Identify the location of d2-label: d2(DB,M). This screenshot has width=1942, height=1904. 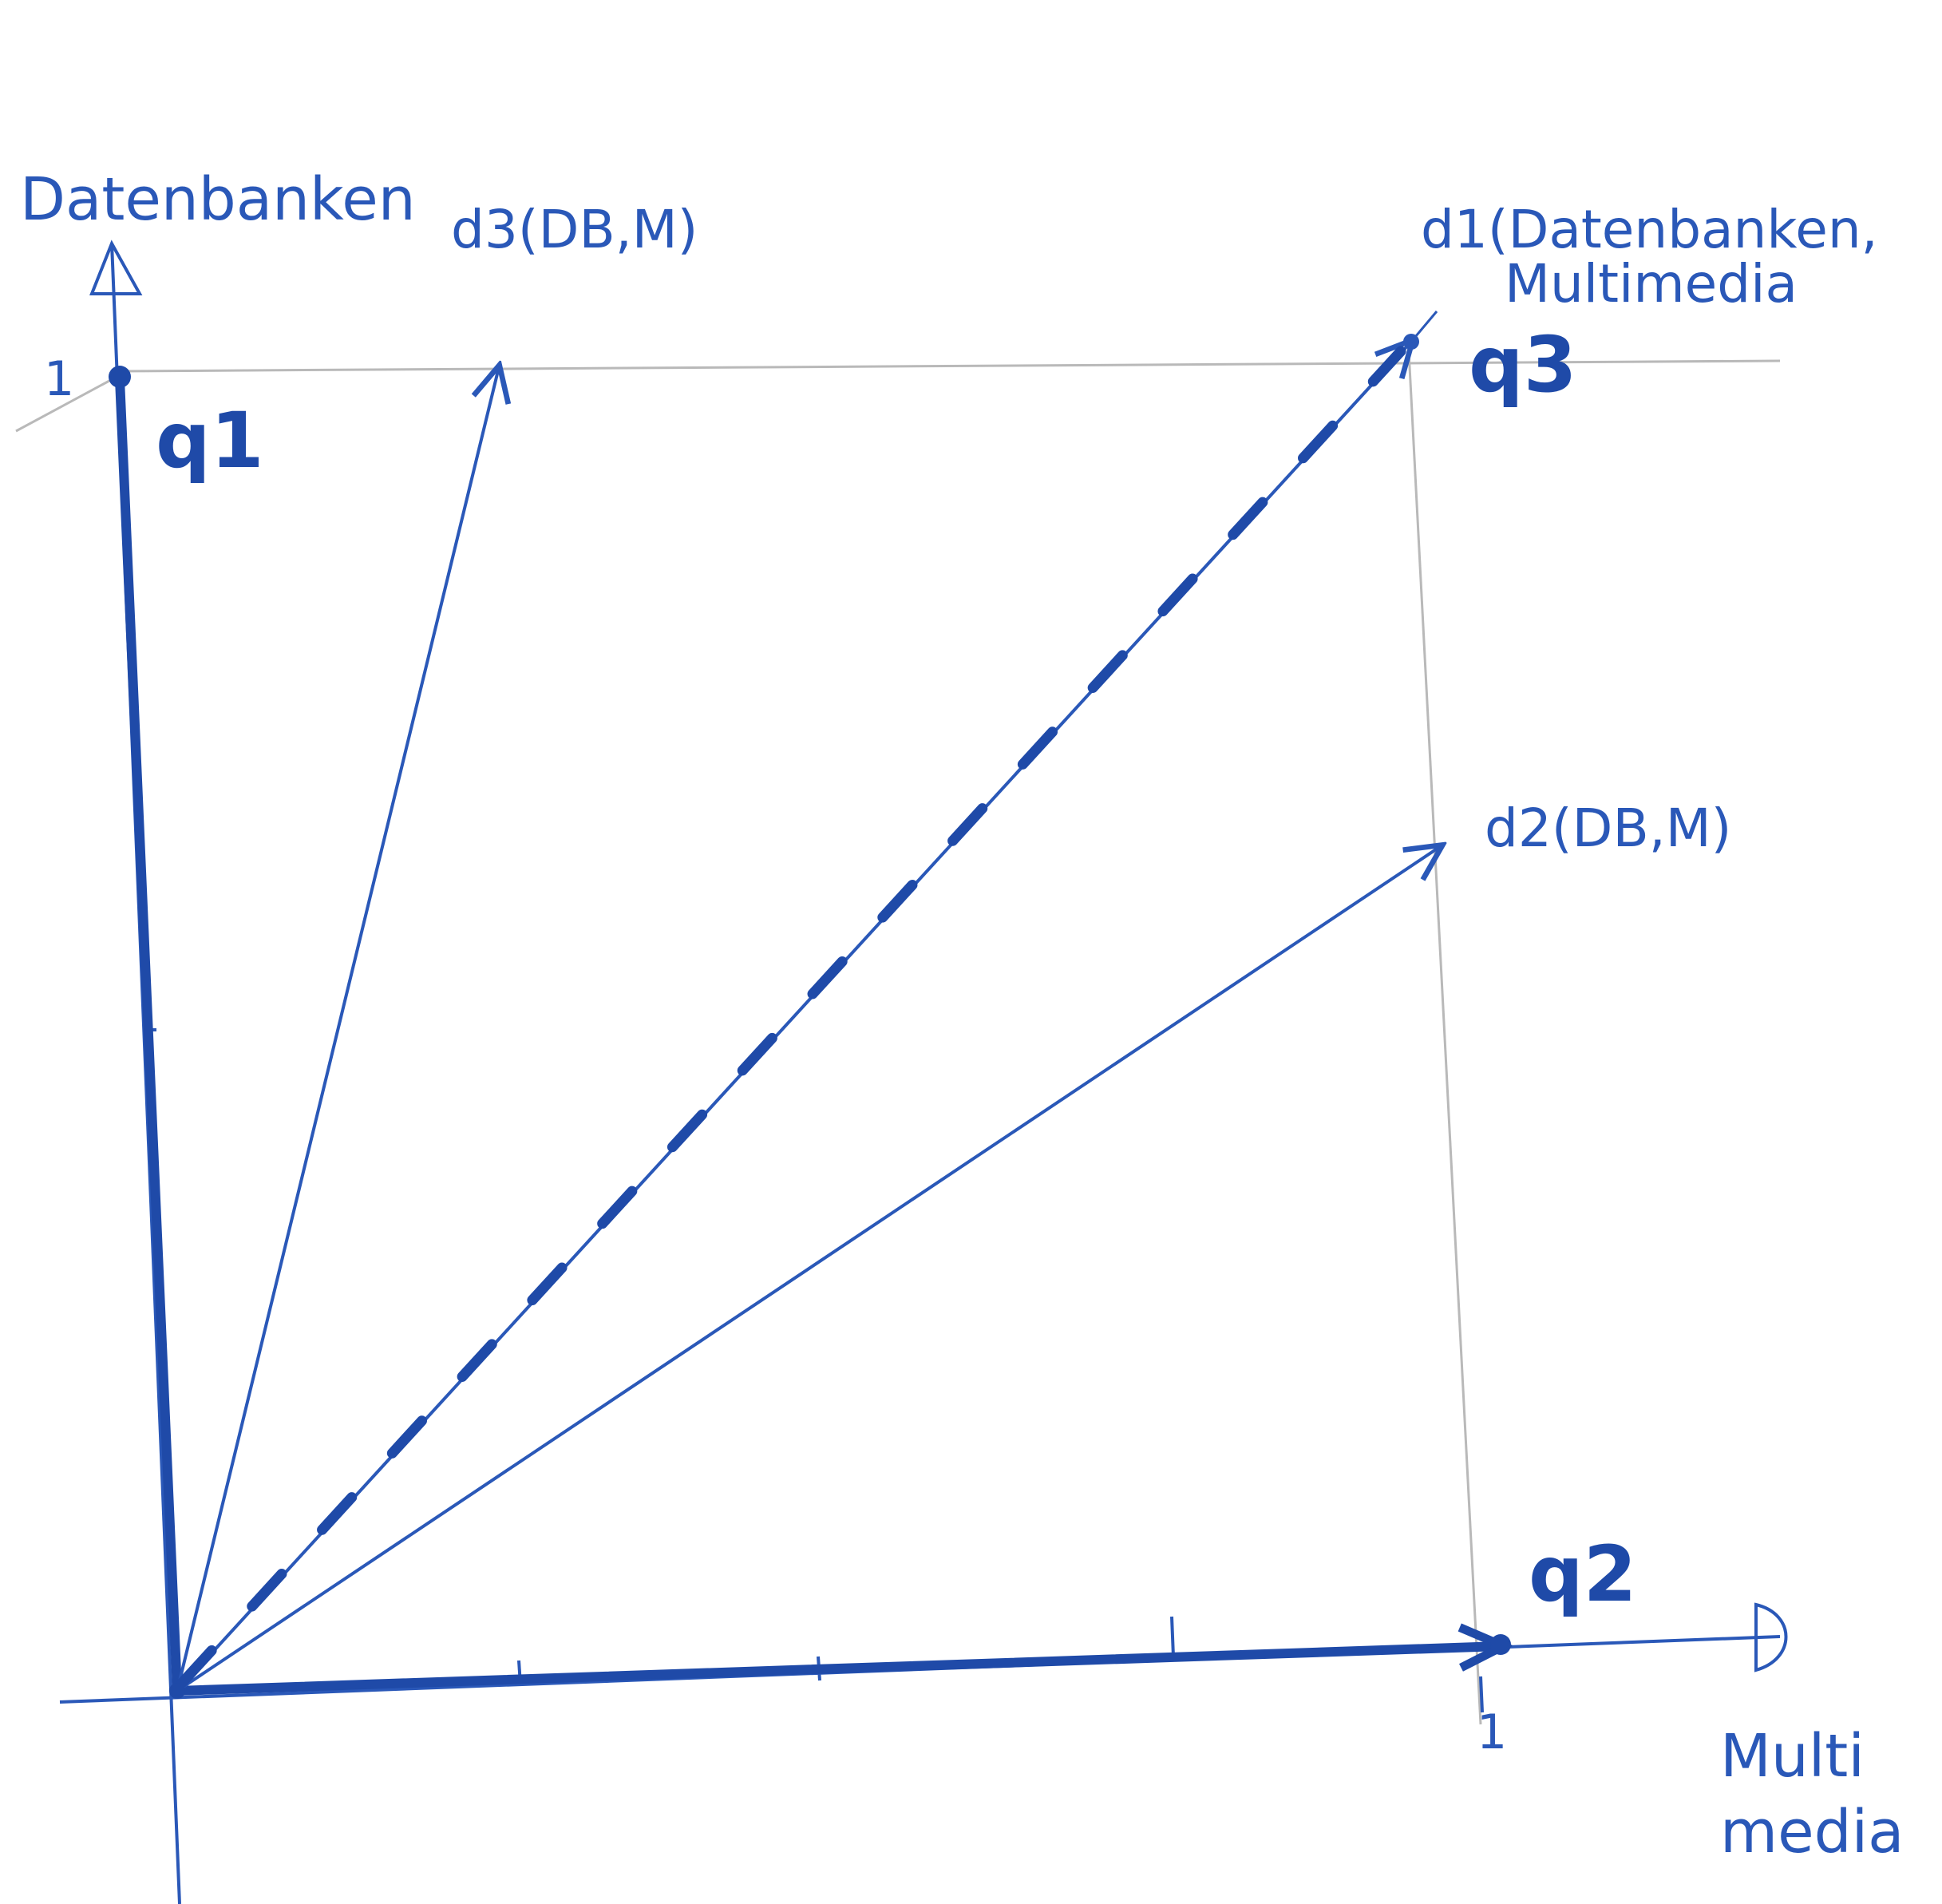
(1608, 828).